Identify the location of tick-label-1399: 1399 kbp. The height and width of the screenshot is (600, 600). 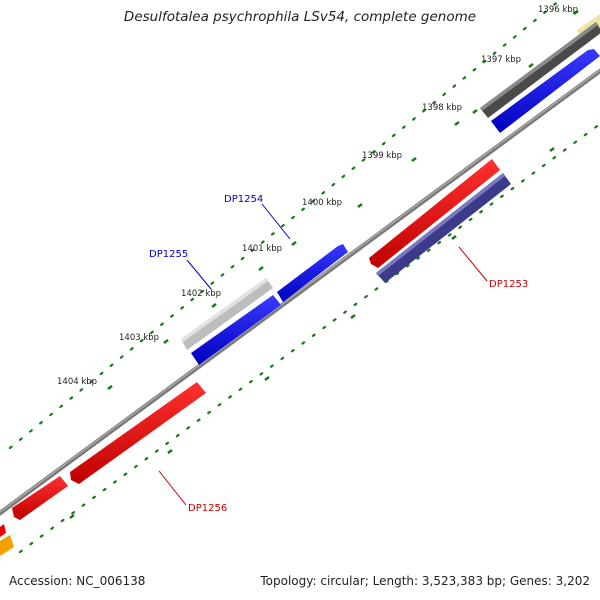
(382, 156).